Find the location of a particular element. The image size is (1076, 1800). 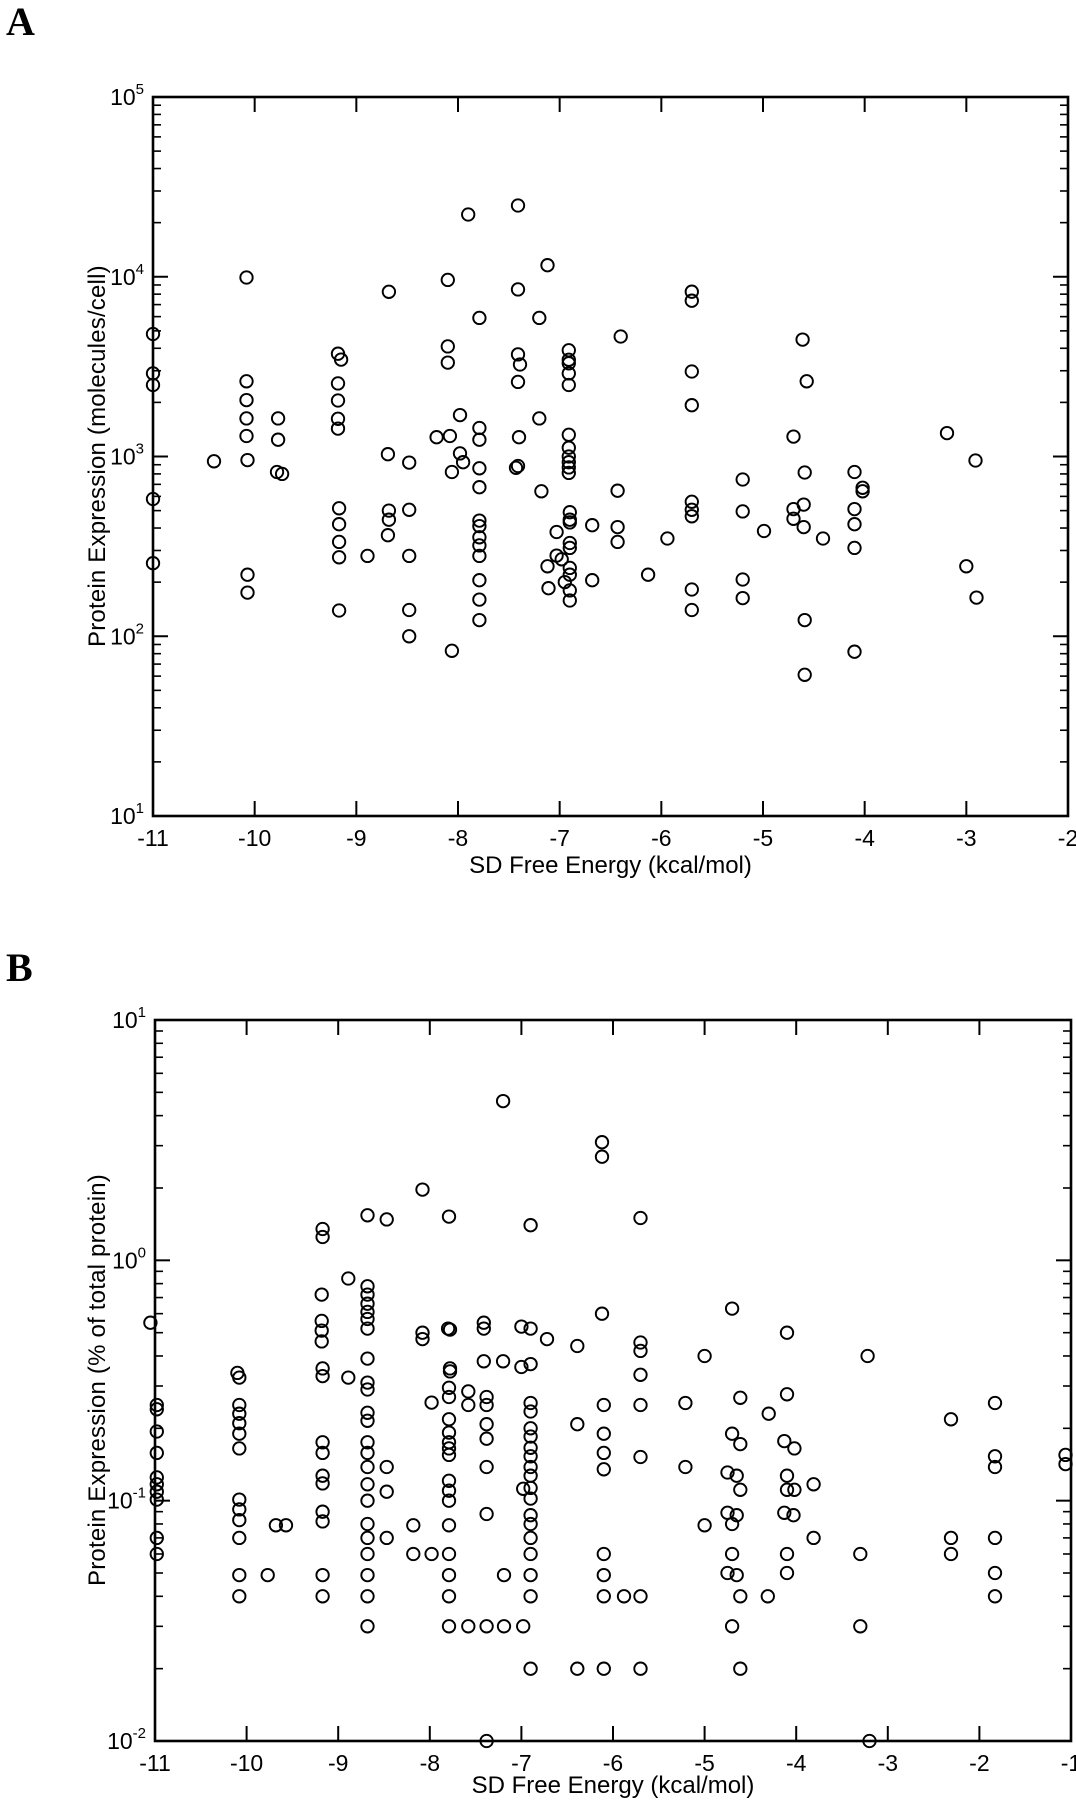

x-tick-label: -7 is located at coordinates (559, 838).